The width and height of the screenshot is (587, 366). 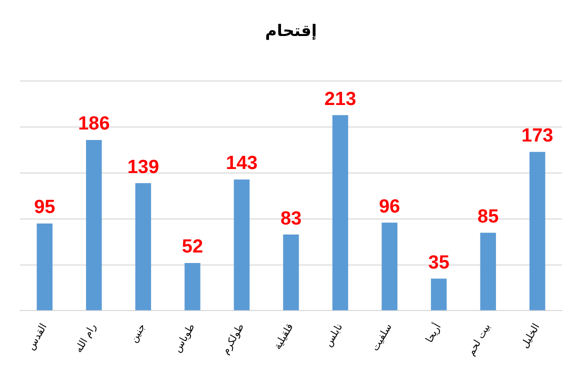 What do you see at coordinates (38, 337) in the screenshot?
I see `x-tick-label: القدس` at bounding box center [38, 337].